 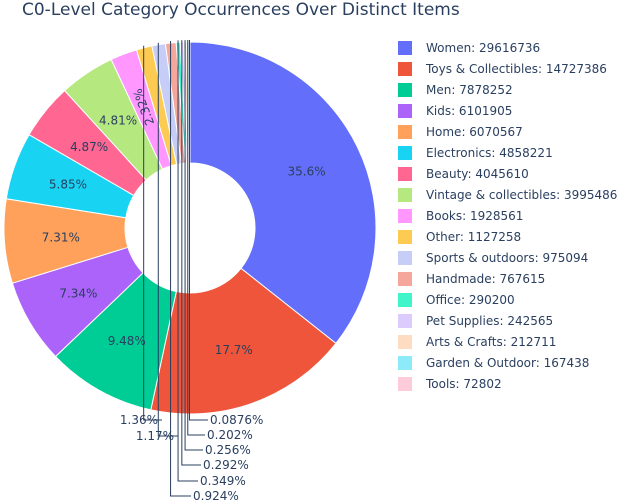 I want to click on slice-label-outside: 0.292%, so click(x=226, y=465).